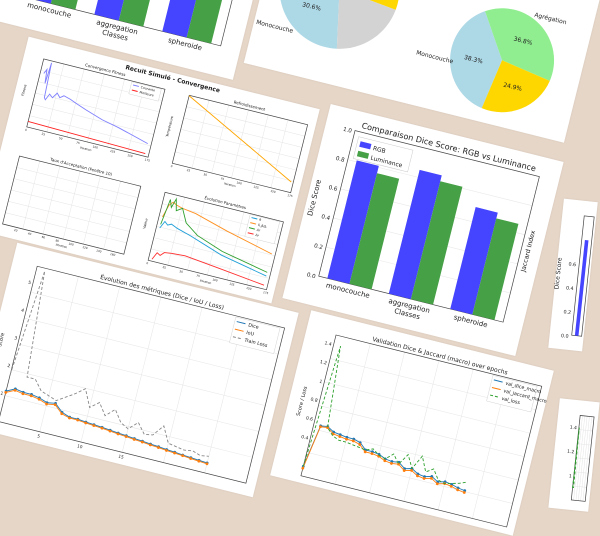 This screenshot has width=600, height=536. What do you see at coordinates (225, 202) in the screenshot?
I see `chart-title: Évolution Paramètres` at bounding box center [225, 202].